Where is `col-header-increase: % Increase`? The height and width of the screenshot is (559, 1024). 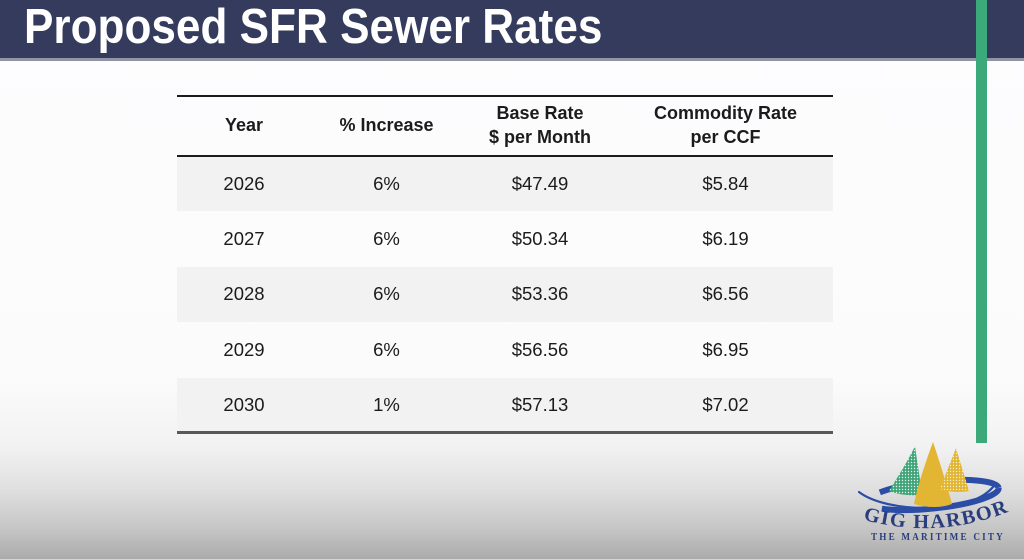
col-header-increase: % Increase is located at coordinates (386, 126).